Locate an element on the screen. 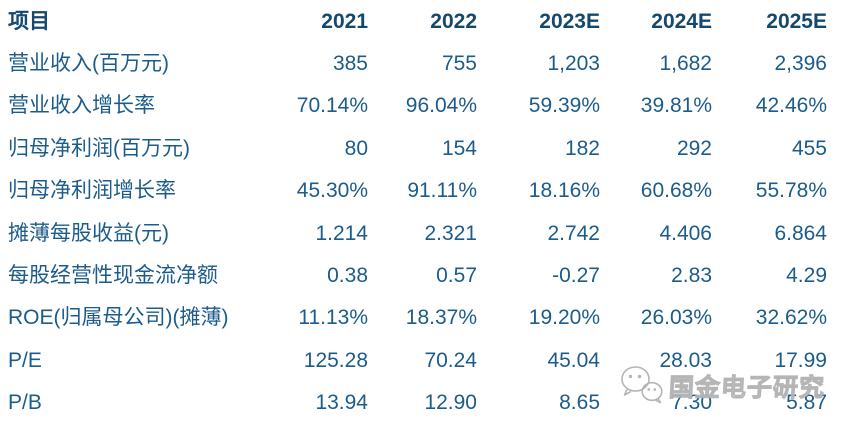  cell-value: 125.28 is located at coordinates (335, 360).